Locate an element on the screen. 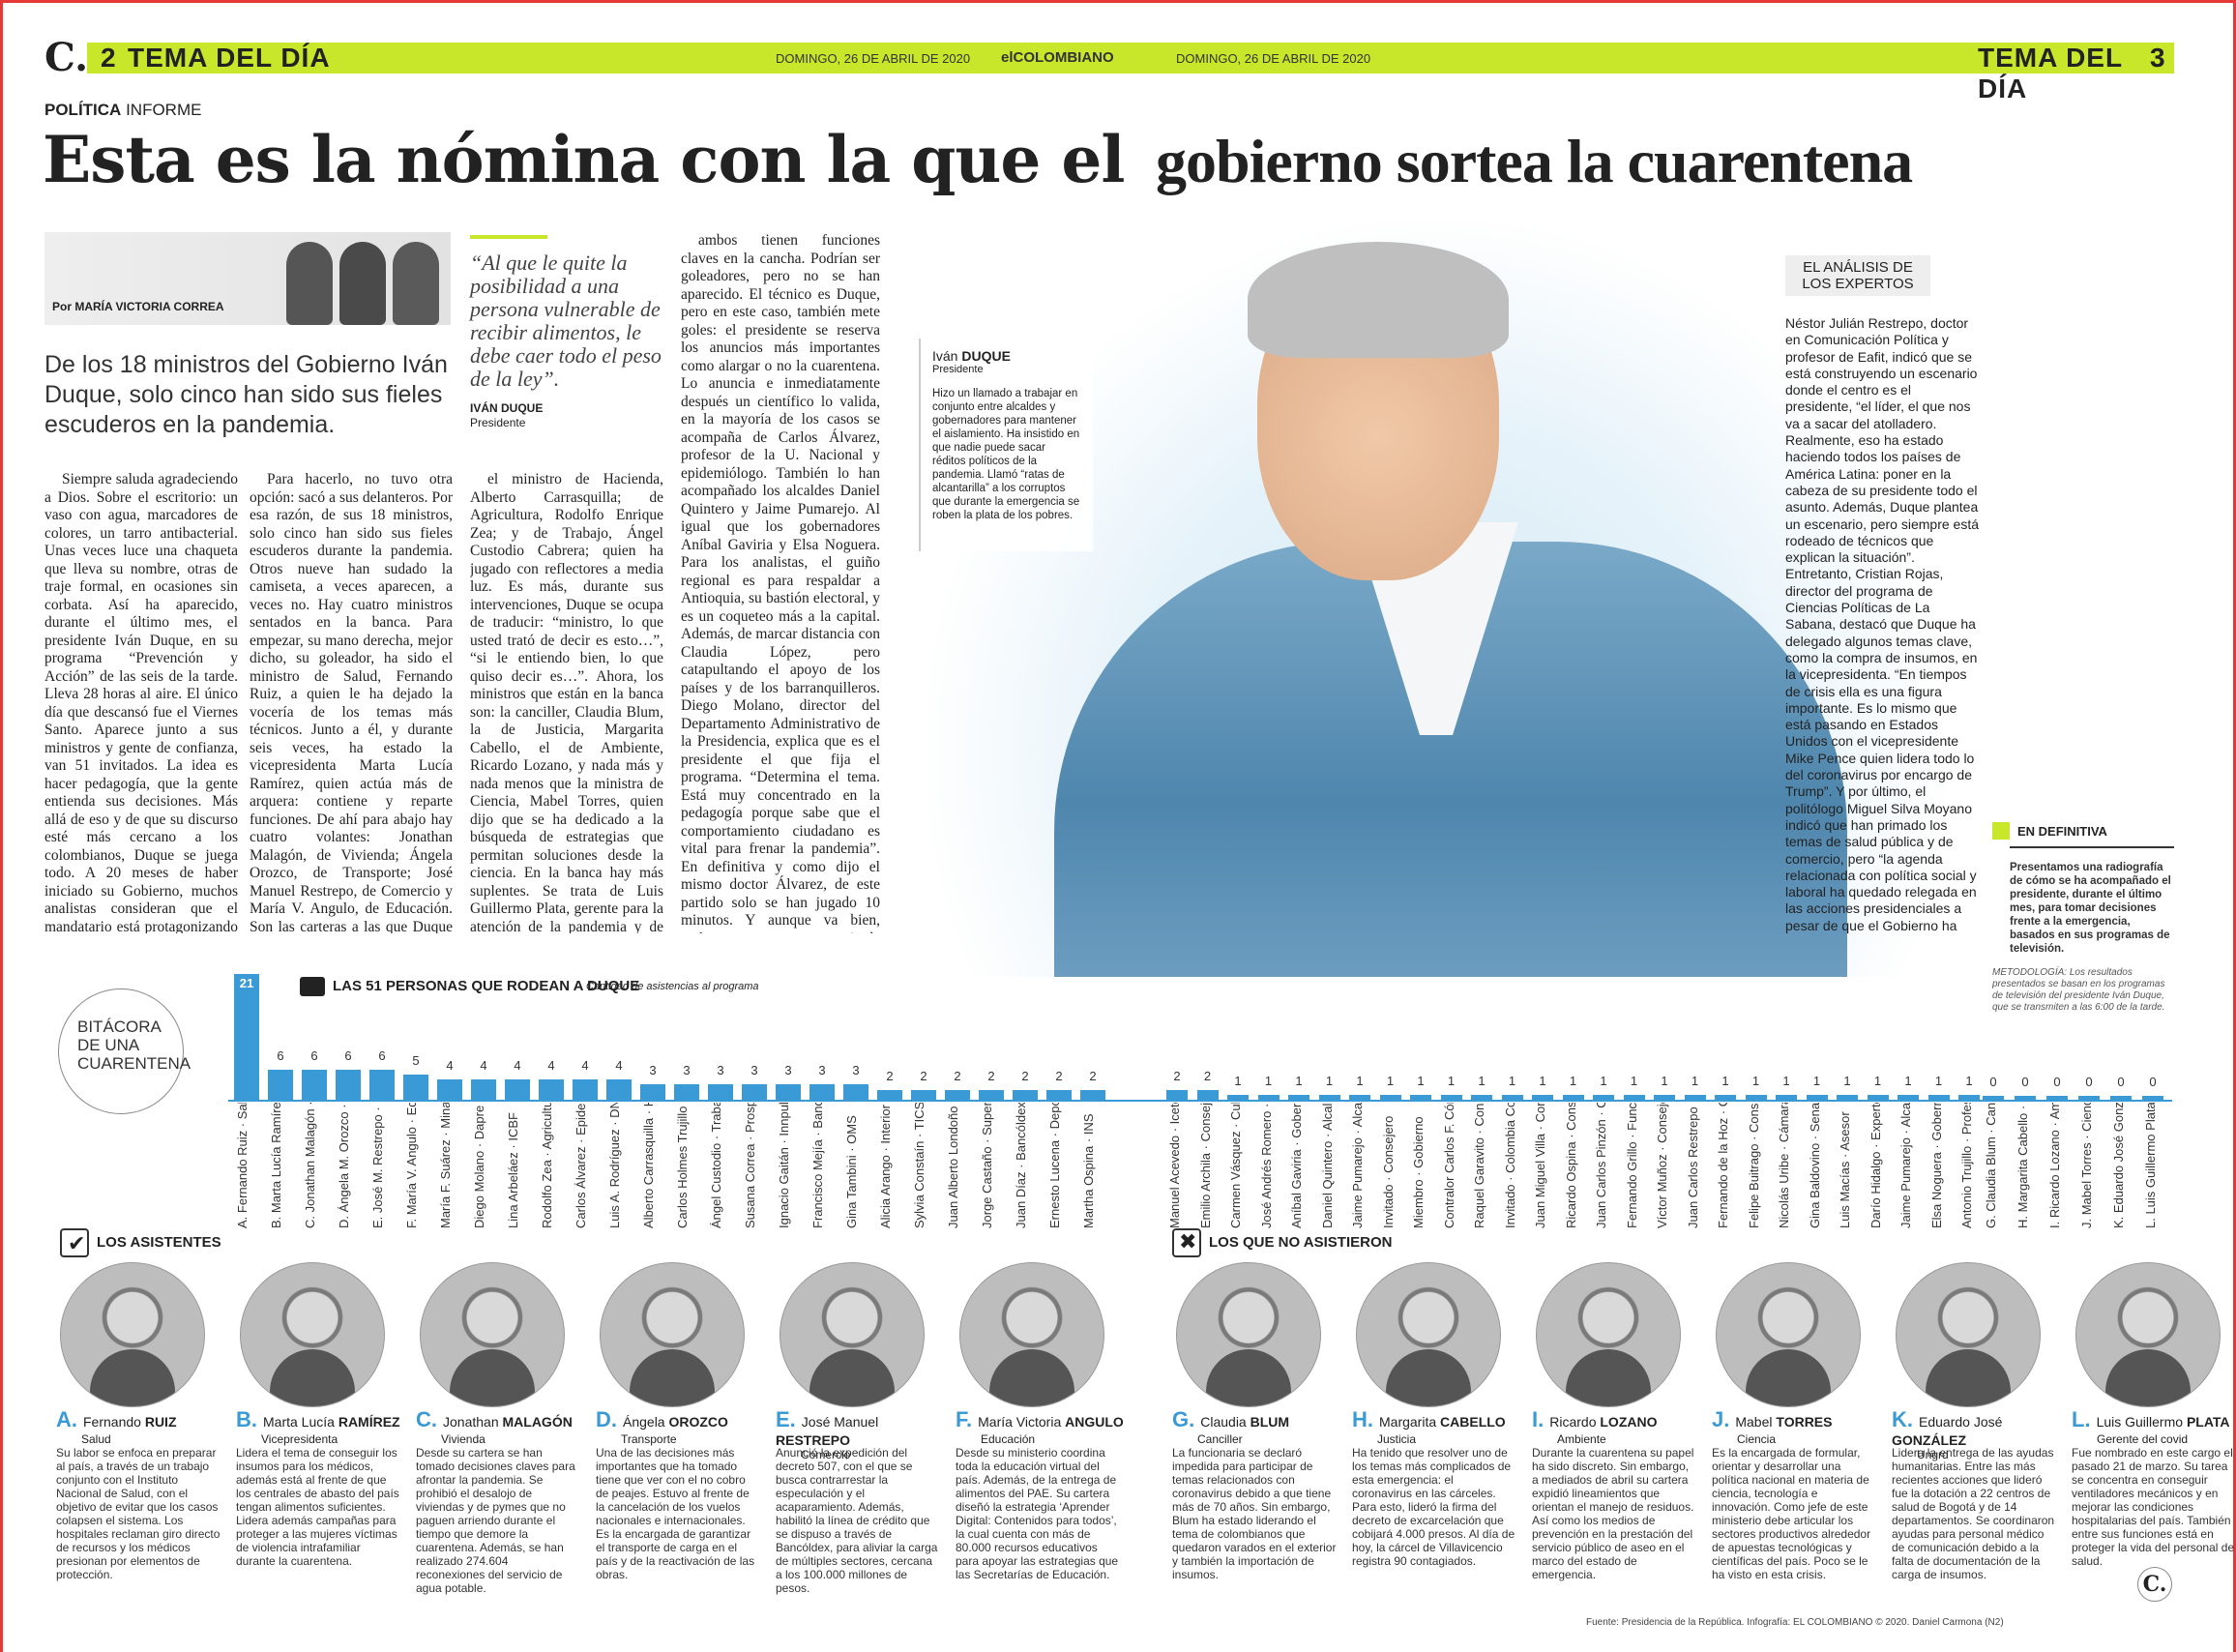 The height and width of the screenshot is (1652, 2236). chart-axis-label: Juan Carlos Pinzón · Consejero is located at coordinates (1601, 1165).